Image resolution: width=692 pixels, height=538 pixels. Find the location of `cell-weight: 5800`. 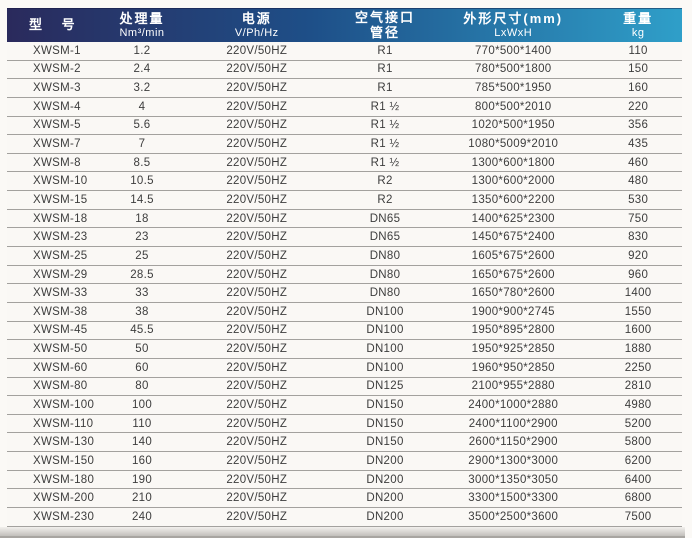

cell-weight: 5800 is located at coordinates (638, 442).